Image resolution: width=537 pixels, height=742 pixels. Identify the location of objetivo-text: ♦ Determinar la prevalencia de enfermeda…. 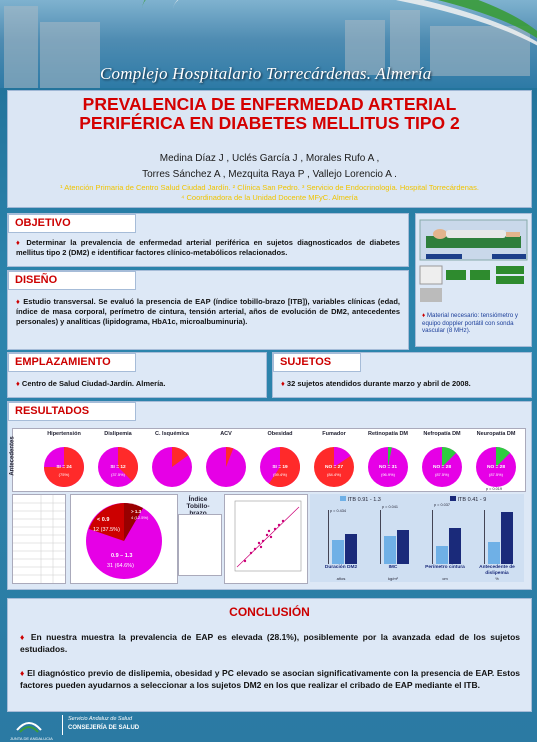
(208, 247).